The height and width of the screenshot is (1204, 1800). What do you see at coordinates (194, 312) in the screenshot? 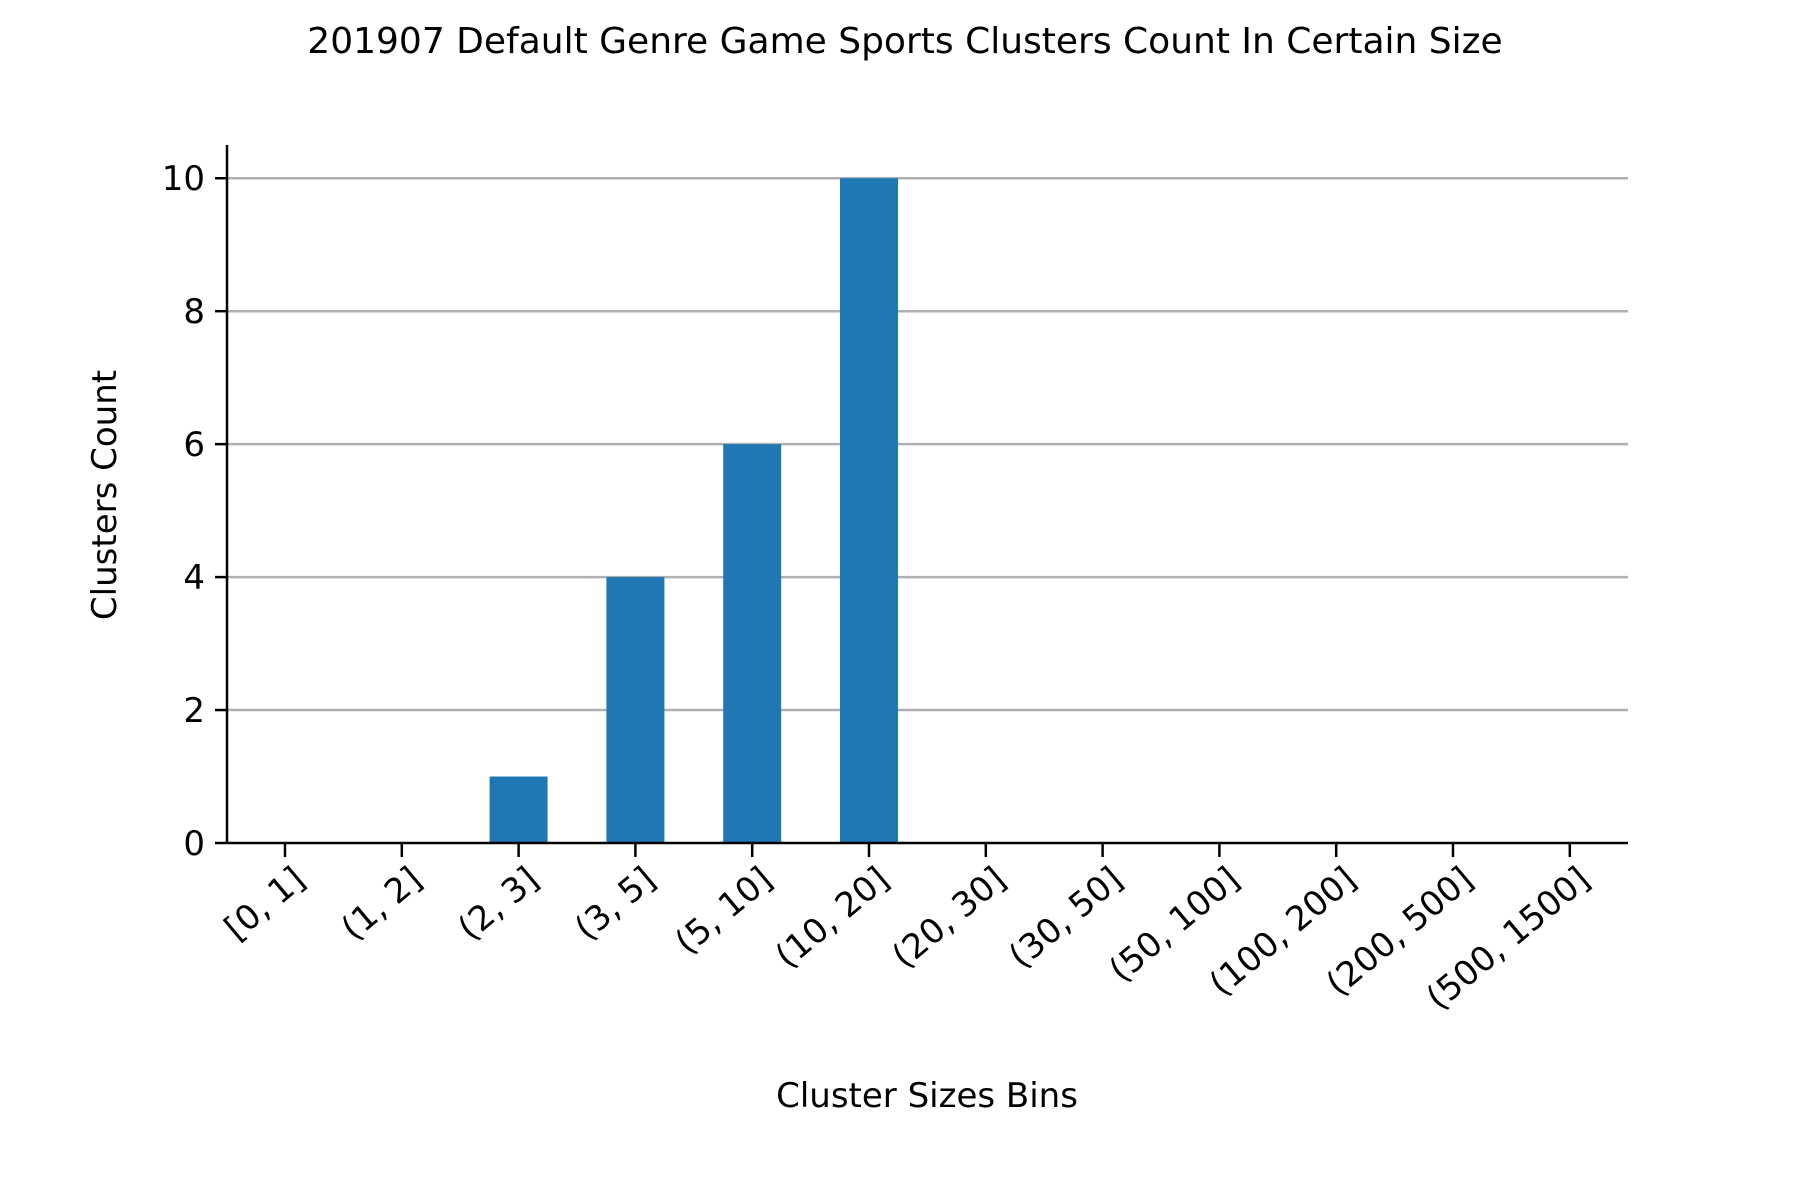
I see `y-tick-label: 8` at bounding box center [194, 312].